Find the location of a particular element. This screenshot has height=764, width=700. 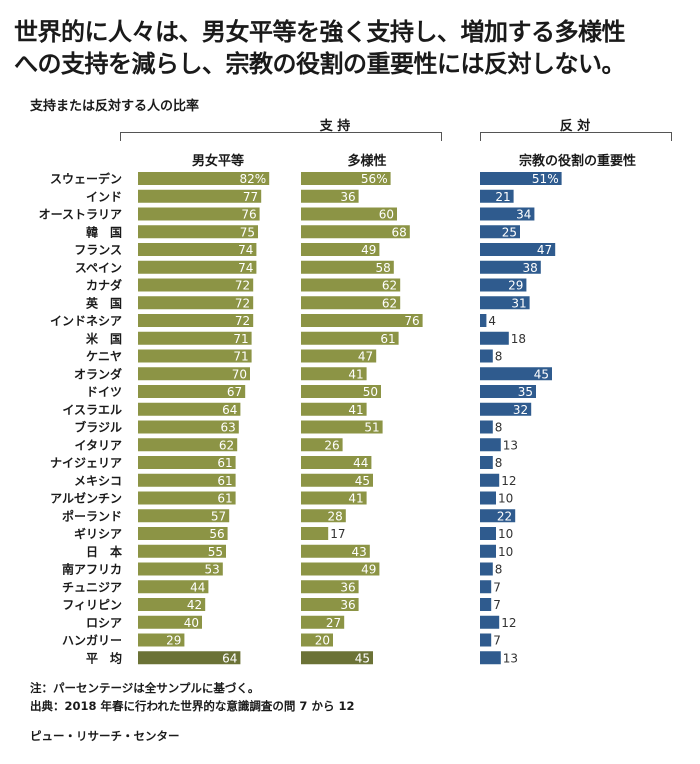

country-label: スウェーデン is located at coordinates (86, 178).